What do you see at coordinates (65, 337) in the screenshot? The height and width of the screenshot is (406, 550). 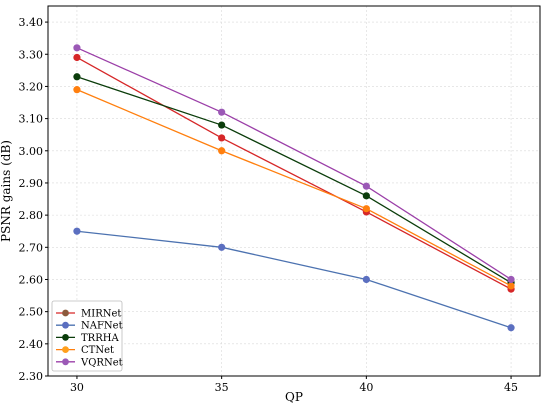 I see `legend-marker-trrha` at bounding box center [65, 337].